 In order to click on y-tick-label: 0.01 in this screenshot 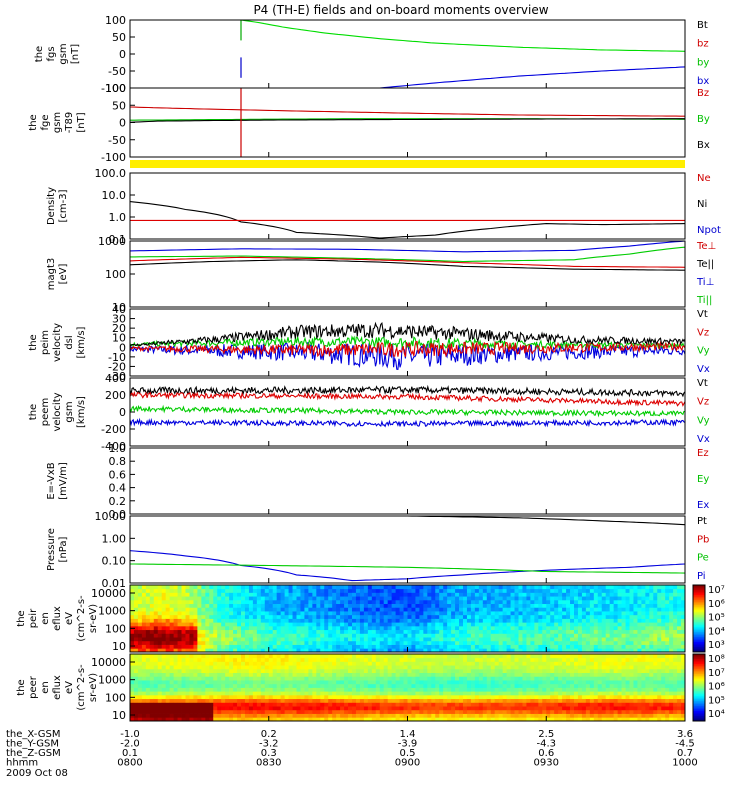, I will do `click(114, 583)`.